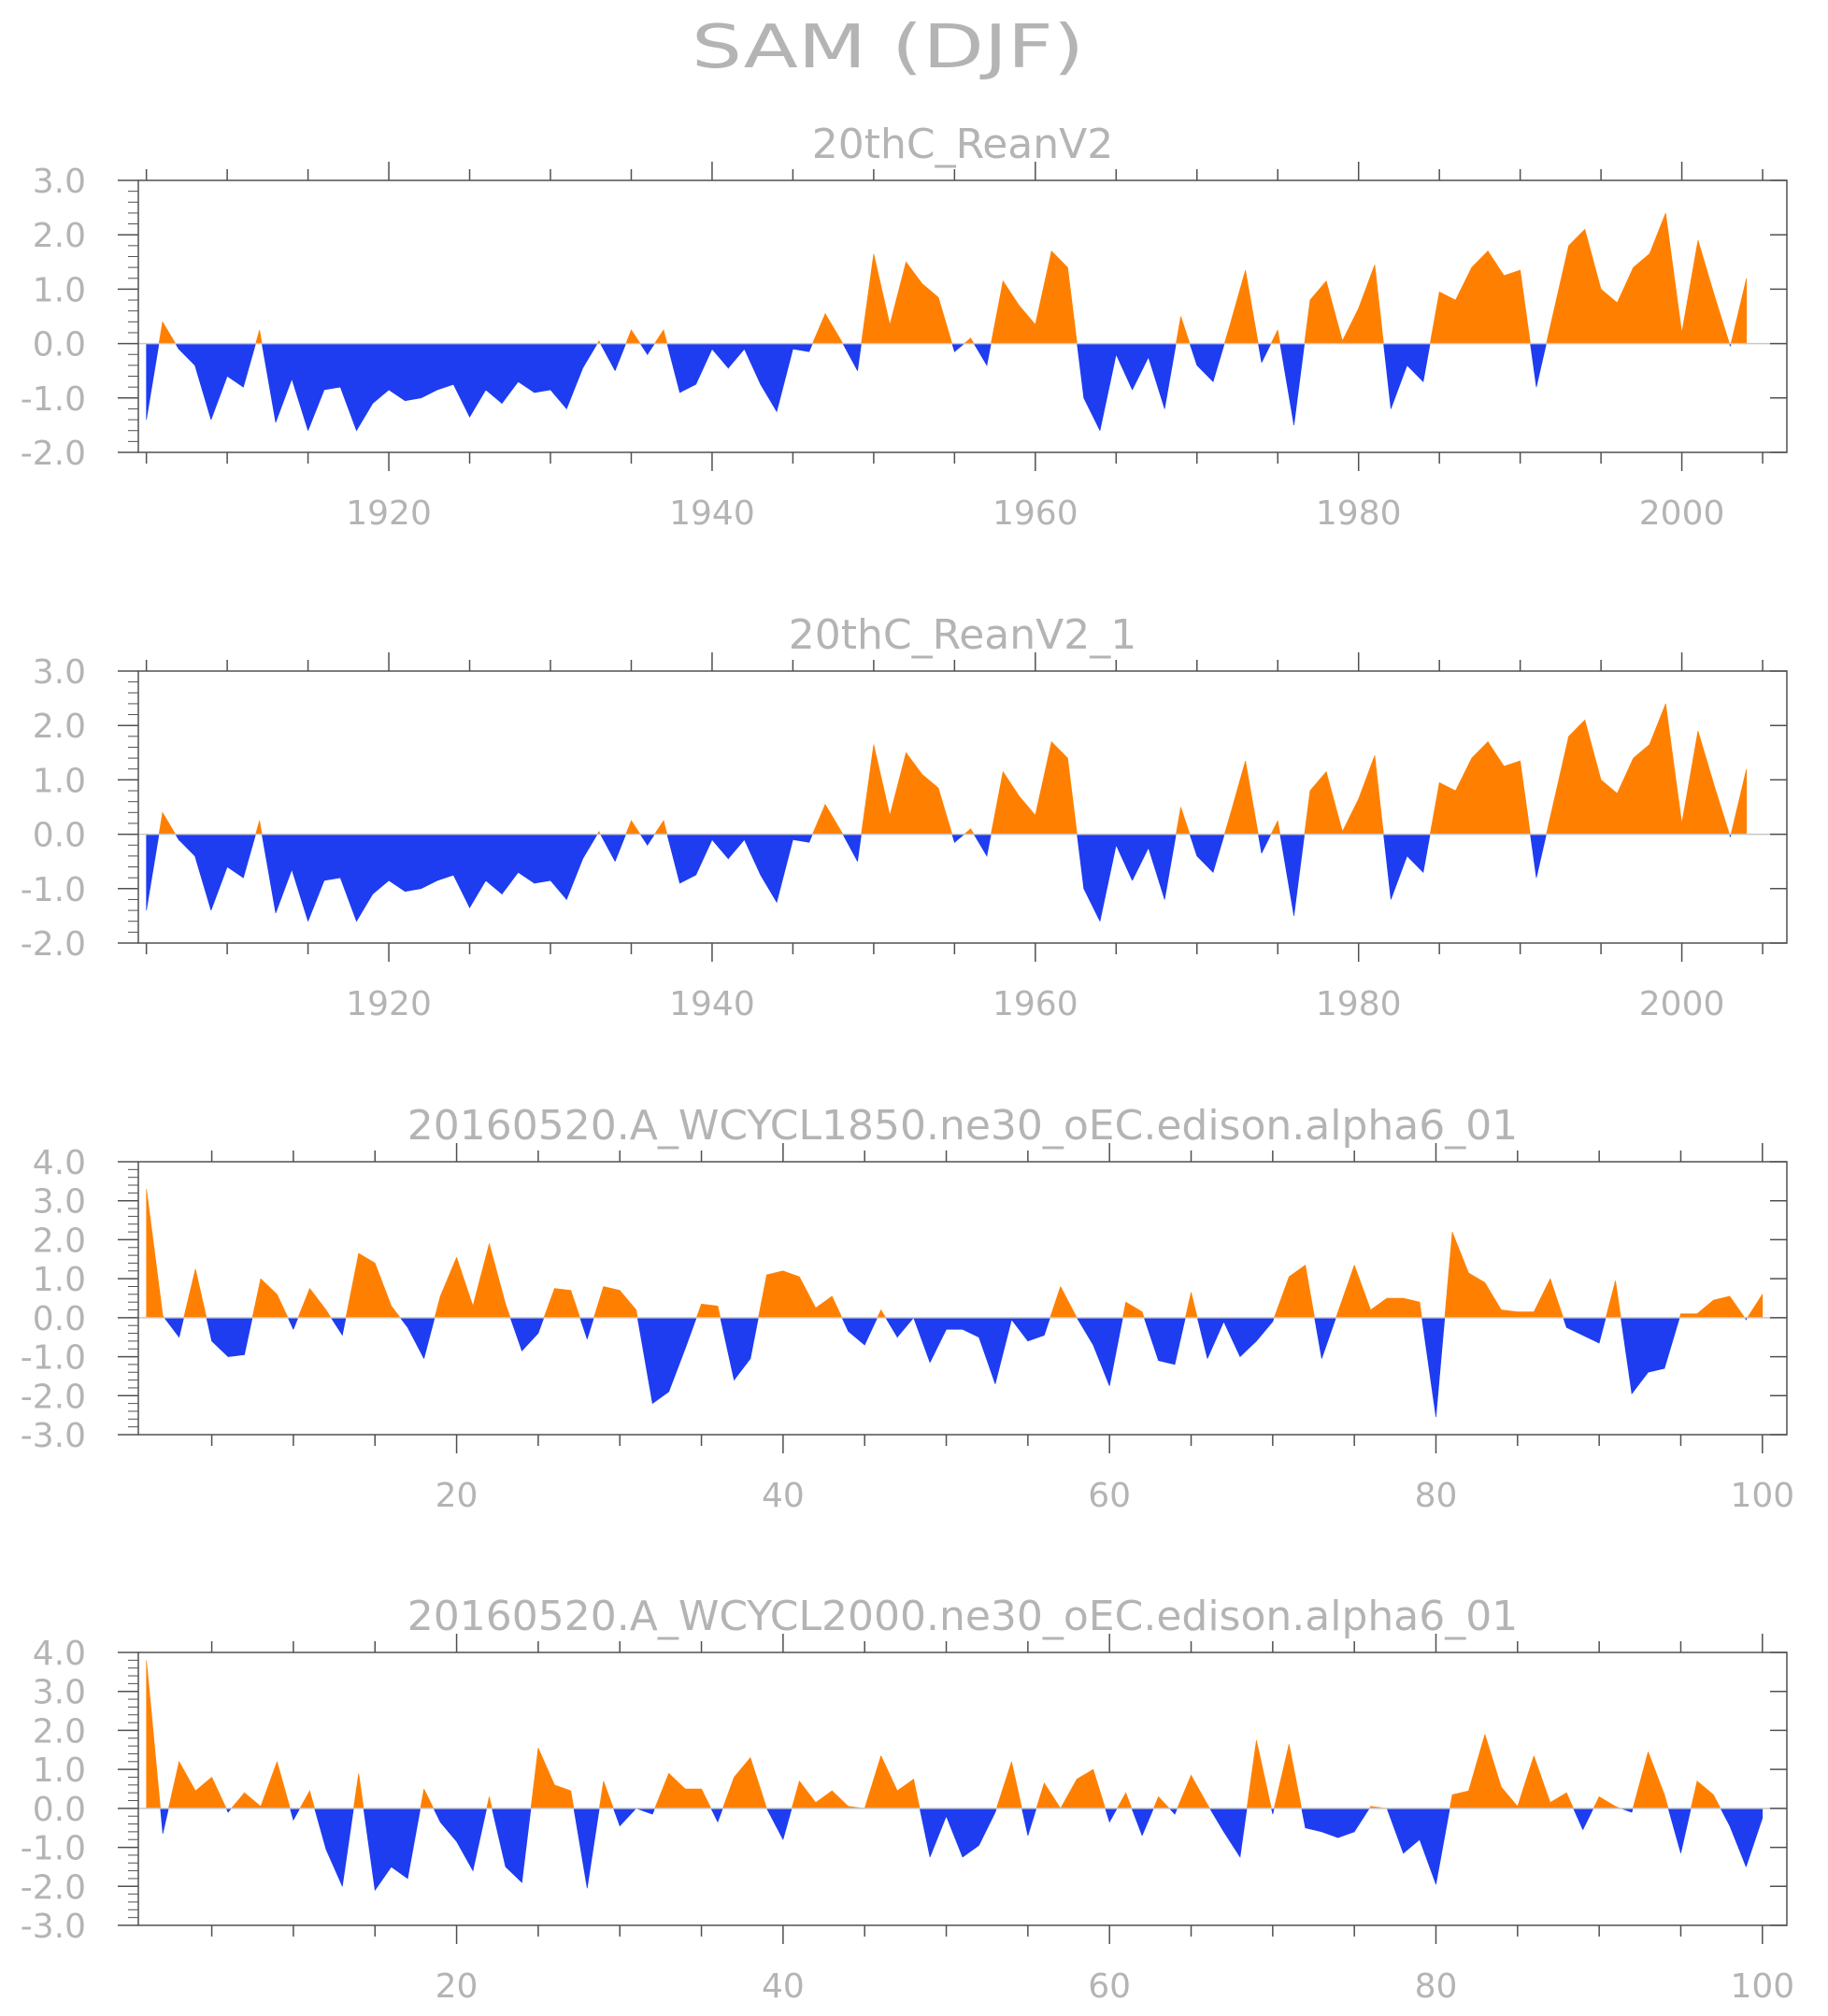  What do you see at coordinates (963, 635) in the screenshot?
I see `panel-title: 20thC_ReanV2_1` at bounding box center [963, 635].